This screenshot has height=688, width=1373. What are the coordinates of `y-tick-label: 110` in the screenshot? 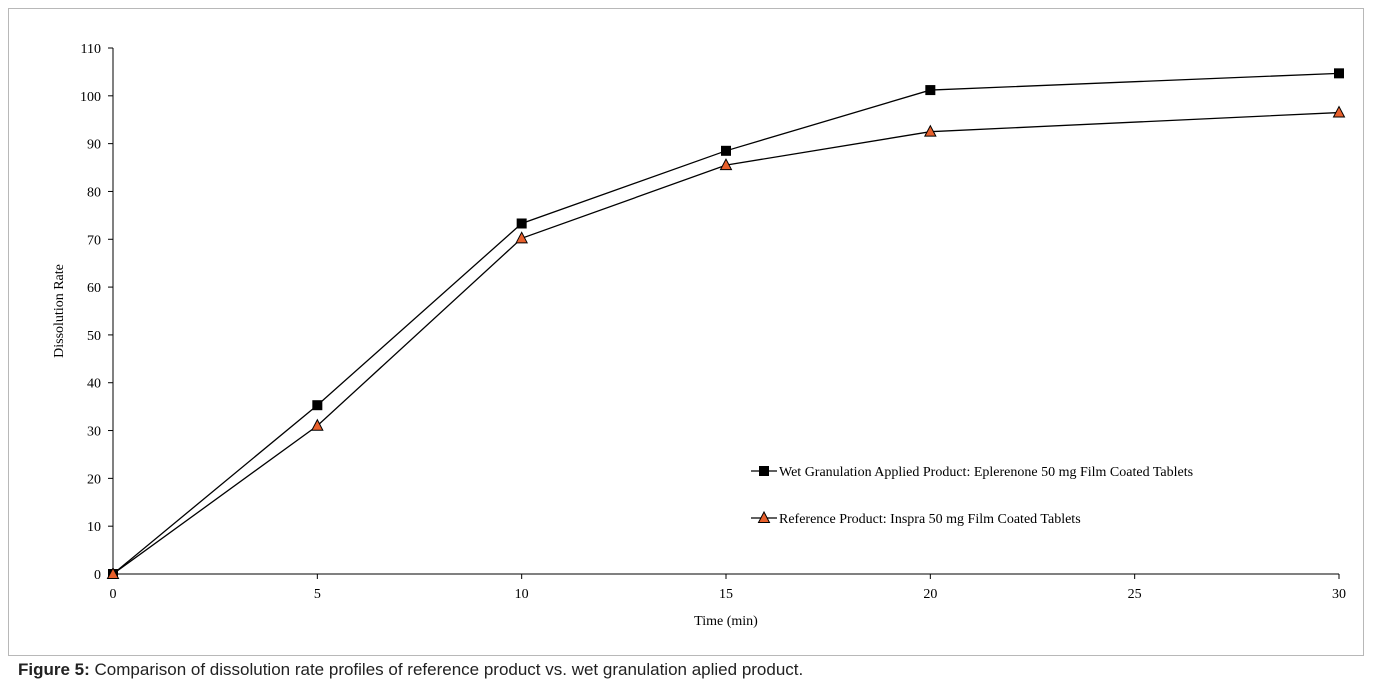 It's located at (91, 49).